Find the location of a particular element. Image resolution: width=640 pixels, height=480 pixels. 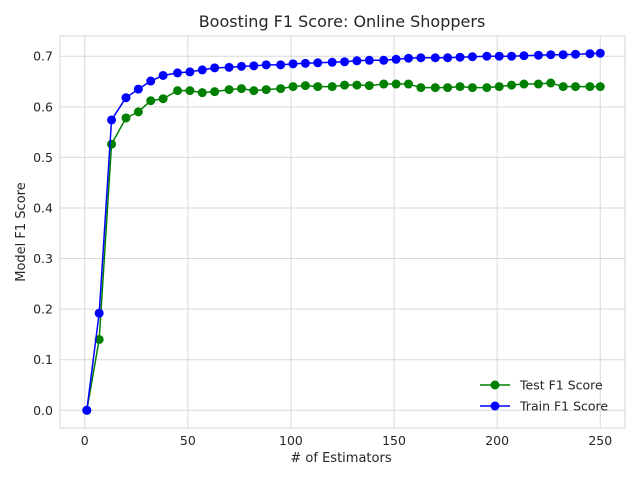

y-axis-label: Model F1 Score is located at coordinates (21, 231).